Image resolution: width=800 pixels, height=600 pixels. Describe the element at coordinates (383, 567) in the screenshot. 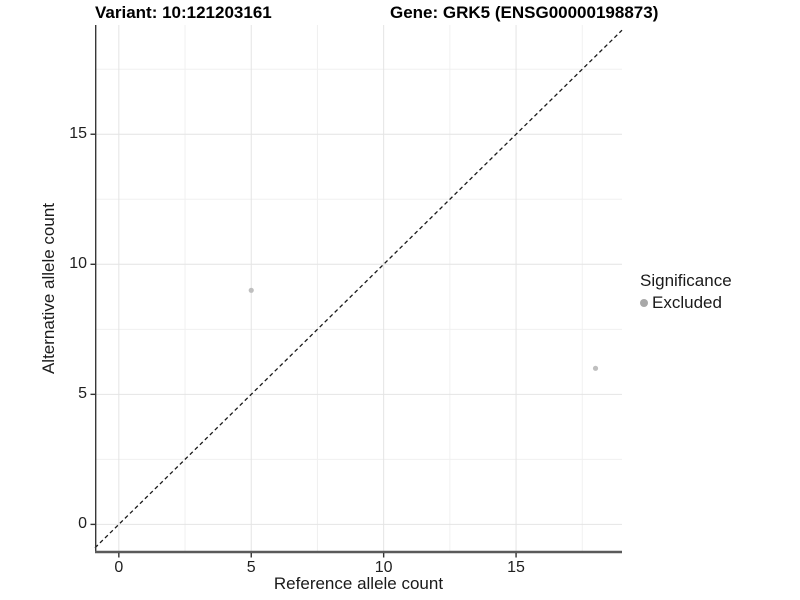

I see `x-tick-label: 10` at that location.